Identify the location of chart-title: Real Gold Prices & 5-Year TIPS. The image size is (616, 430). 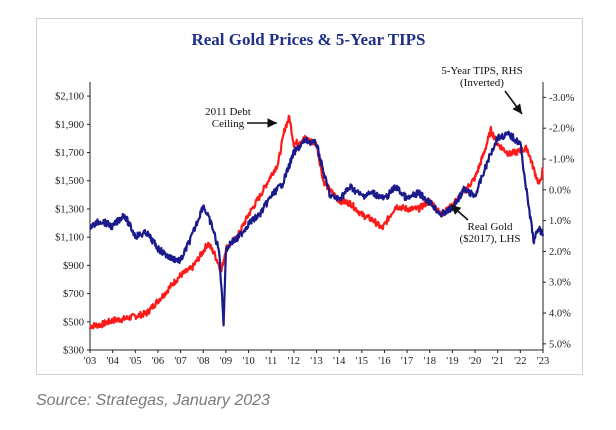
(308, 39).